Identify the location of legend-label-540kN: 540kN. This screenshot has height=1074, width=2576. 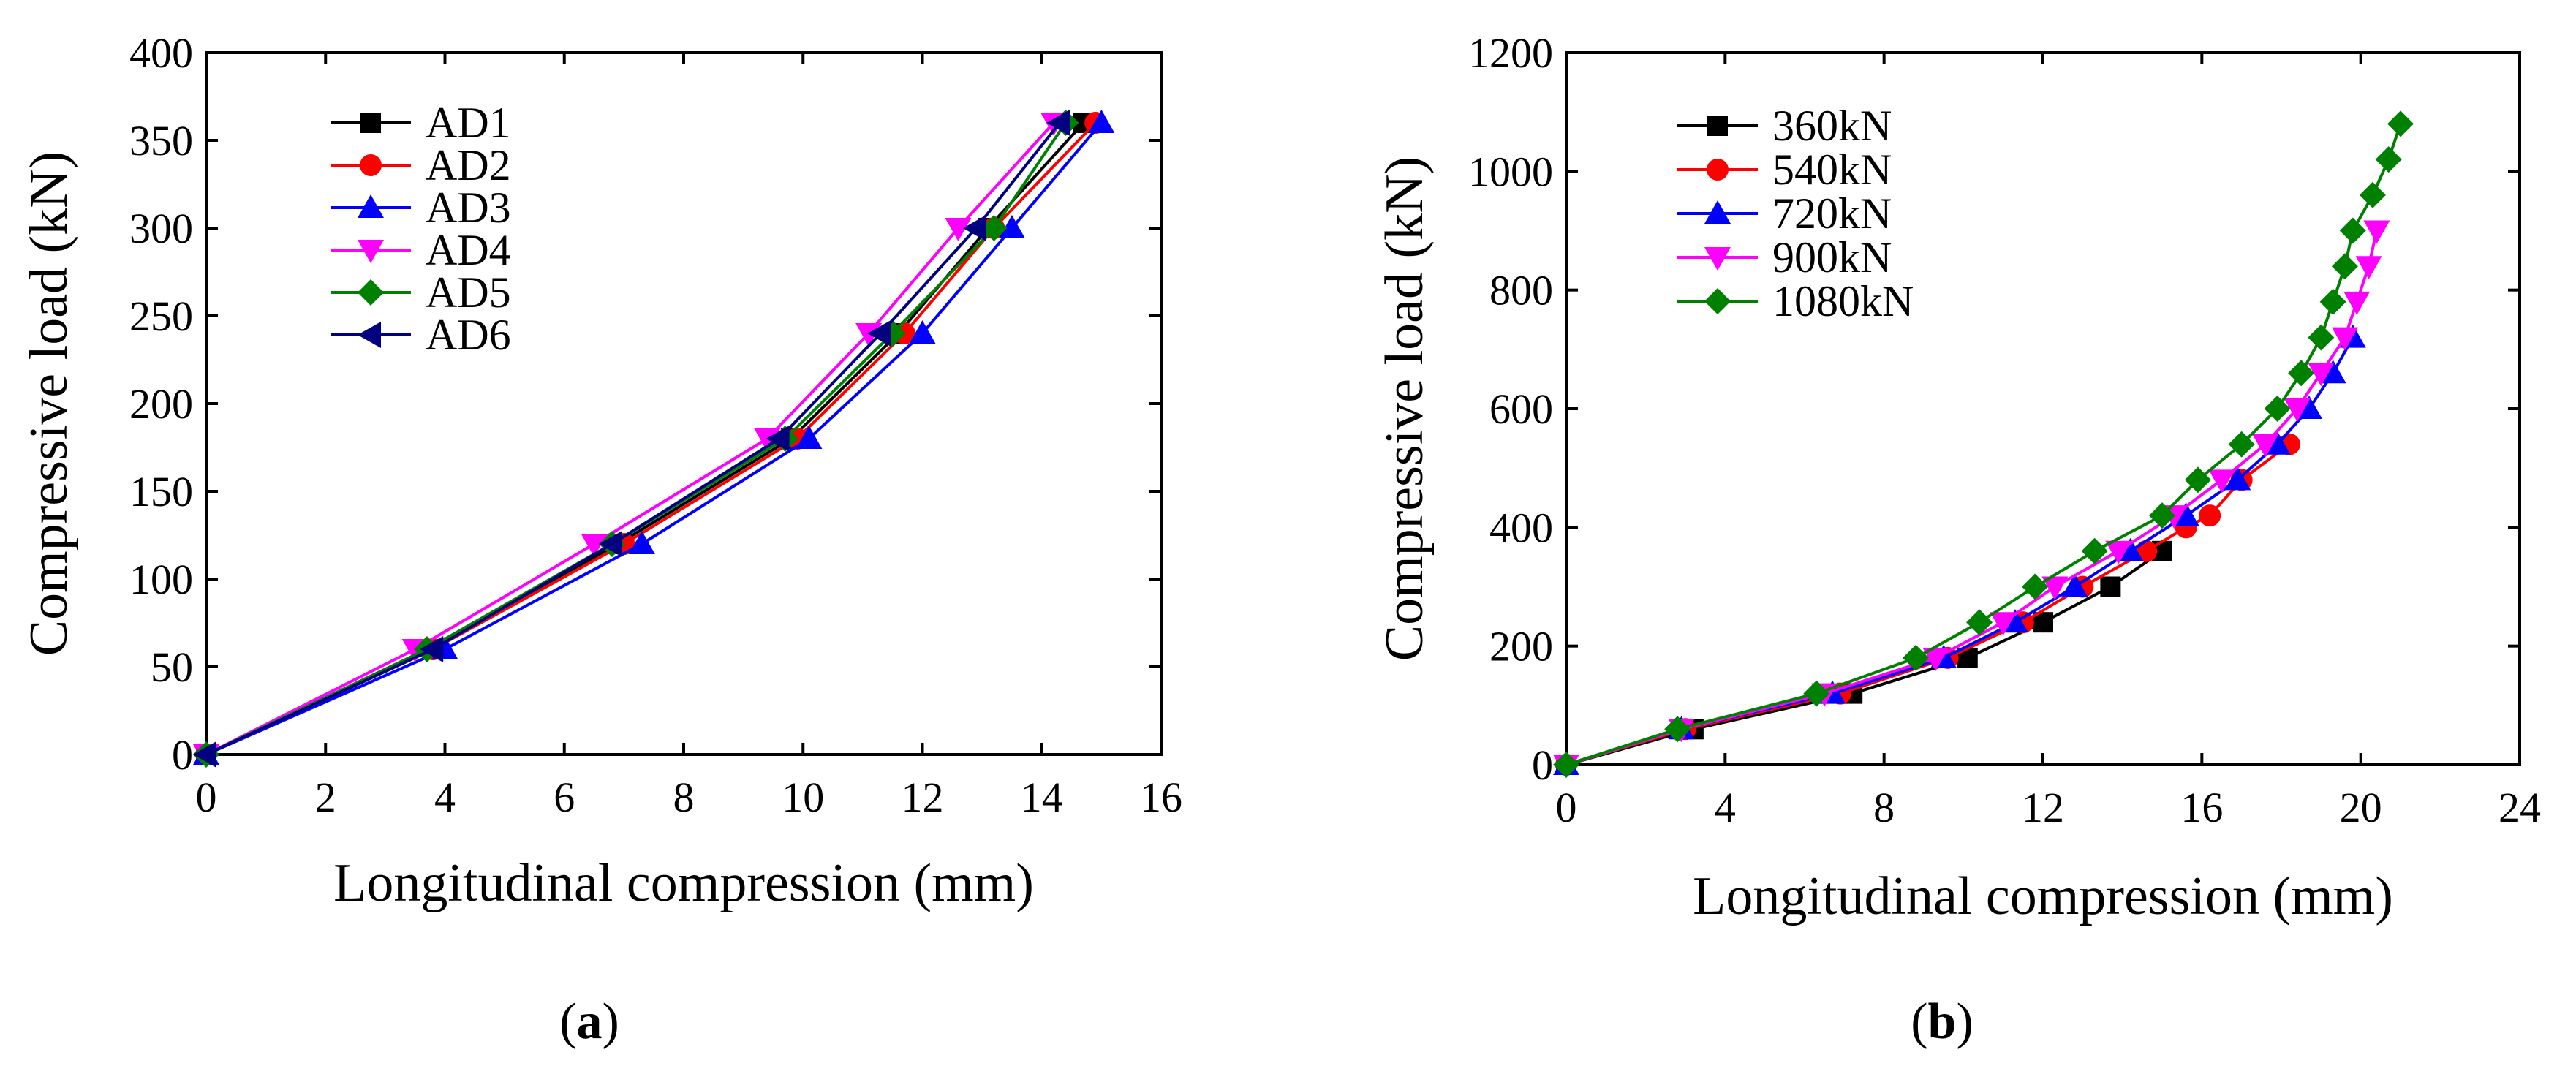
(1832, 169).